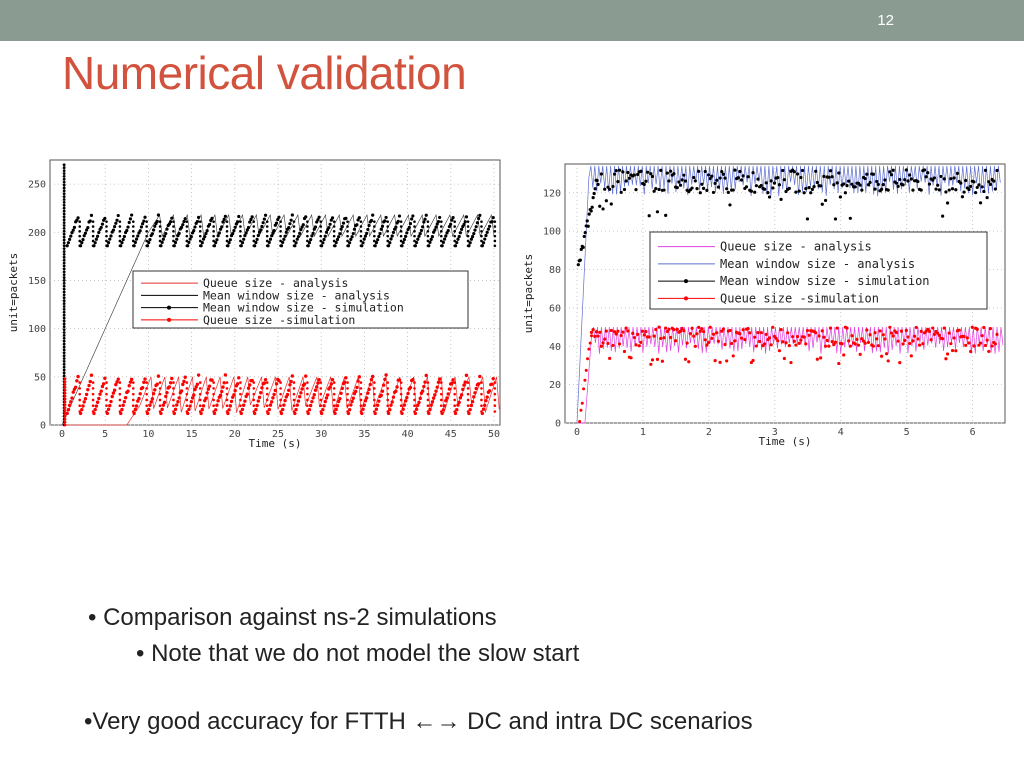 Image resolution: width=1024 pixels, height=768 pixels. I want to click on x-tick-label: 3, so click(775, 432).